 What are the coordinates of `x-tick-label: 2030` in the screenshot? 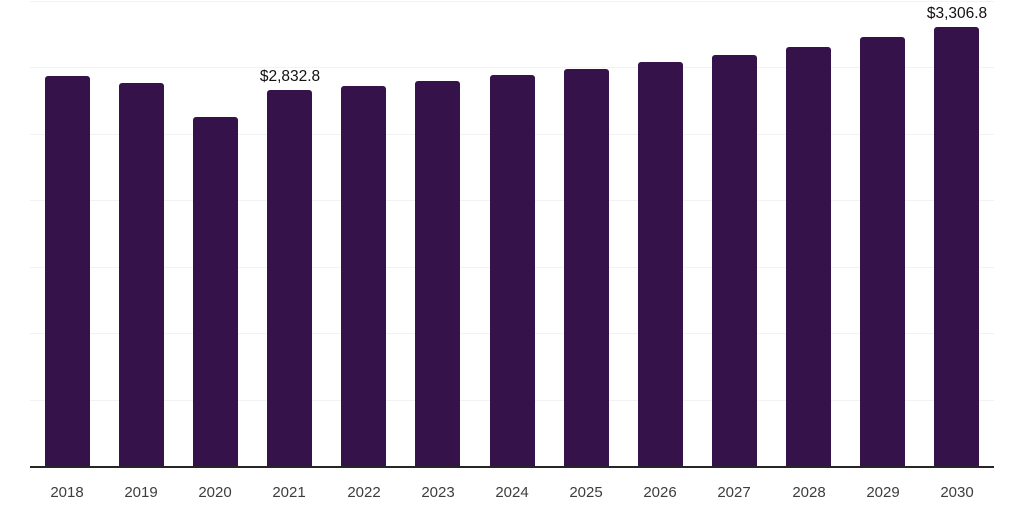 It's located at (957, 492).